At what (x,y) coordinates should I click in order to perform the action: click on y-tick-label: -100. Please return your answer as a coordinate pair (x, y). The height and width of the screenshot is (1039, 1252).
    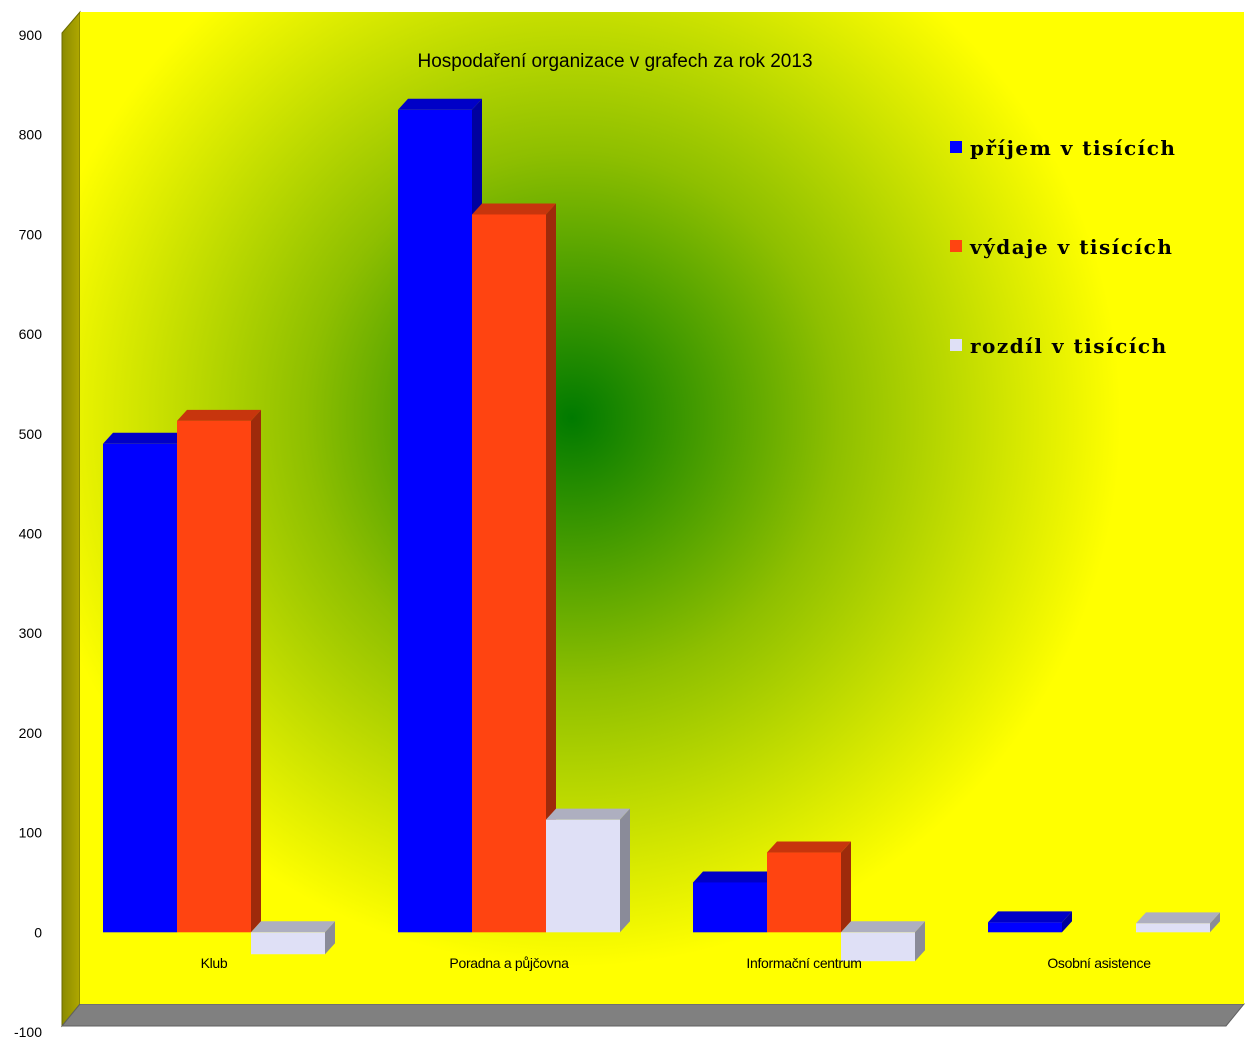
    Looking at the image, I should click on (28, 1031).